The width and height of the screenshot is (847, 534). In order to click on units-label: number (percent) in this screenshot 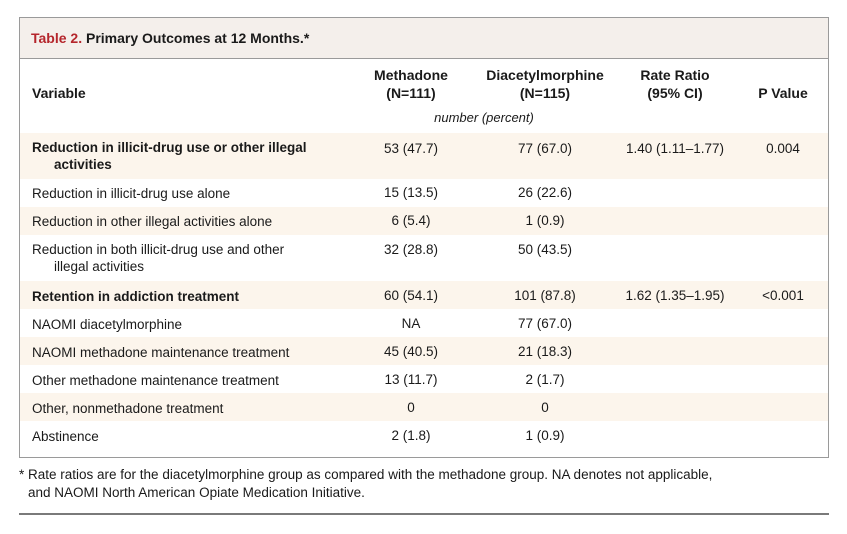, I will do `click(484, 117)`.